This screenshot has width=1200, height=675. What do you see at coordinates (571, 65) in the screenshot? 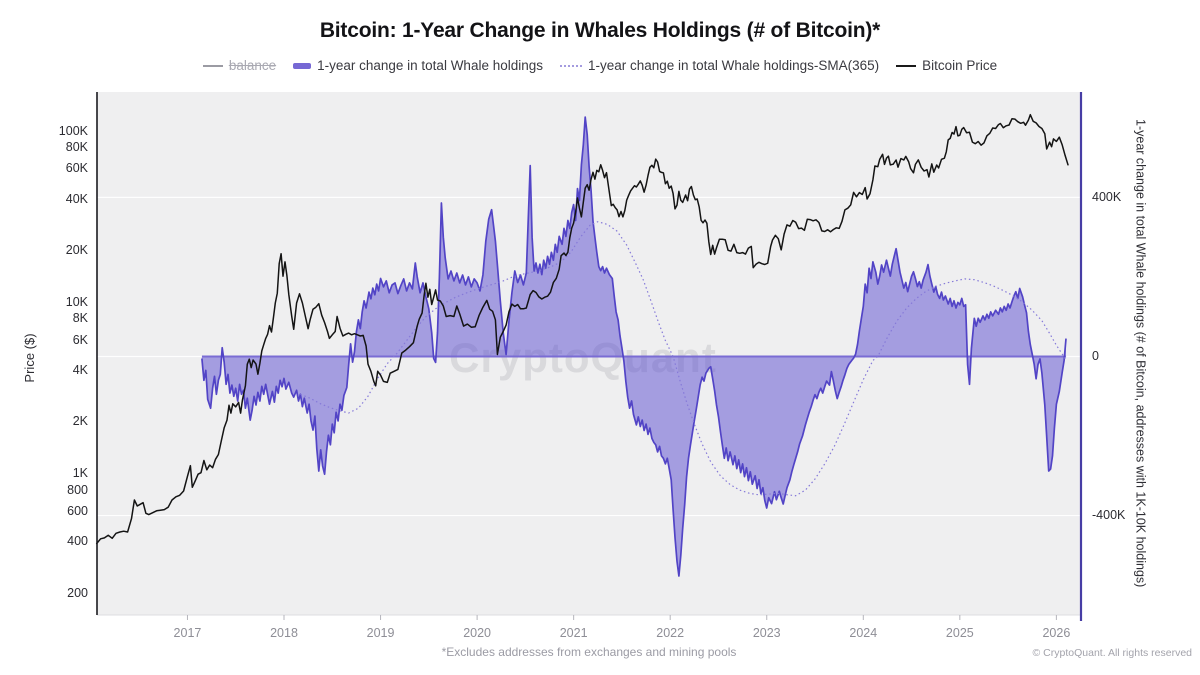
I see `legend-swatch-dotted-icon` at bounding box center [571, 65].